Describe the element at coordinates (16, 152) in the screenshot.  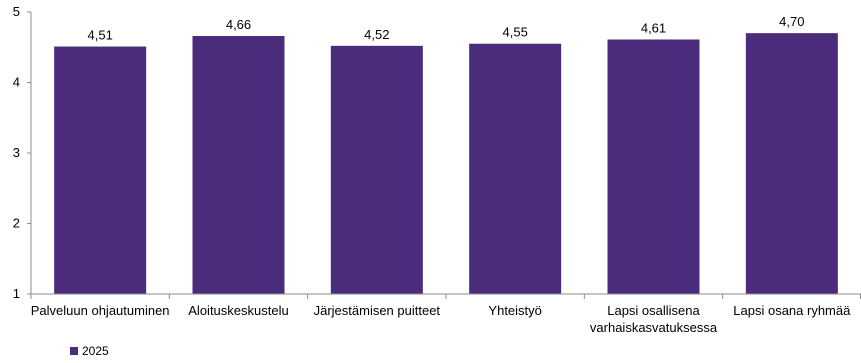
I see `y-tick-label: 3` at that location.